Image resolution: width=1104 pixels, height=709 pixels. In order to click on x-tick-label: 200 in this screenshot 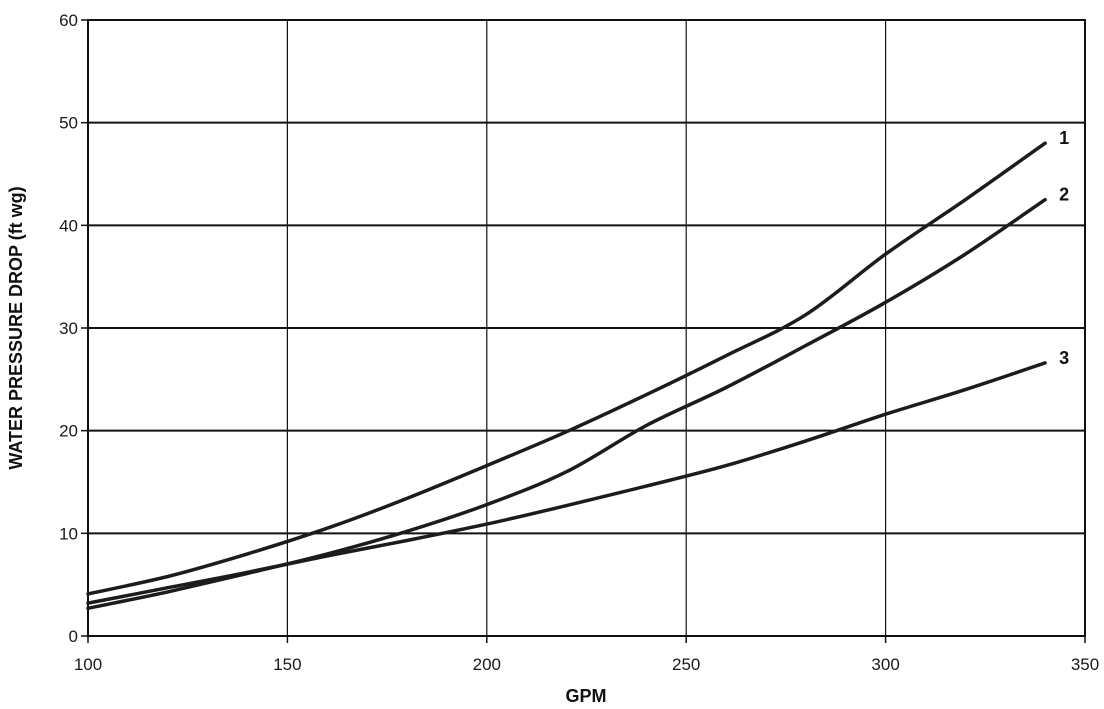, I will do `click(487, 664)`.